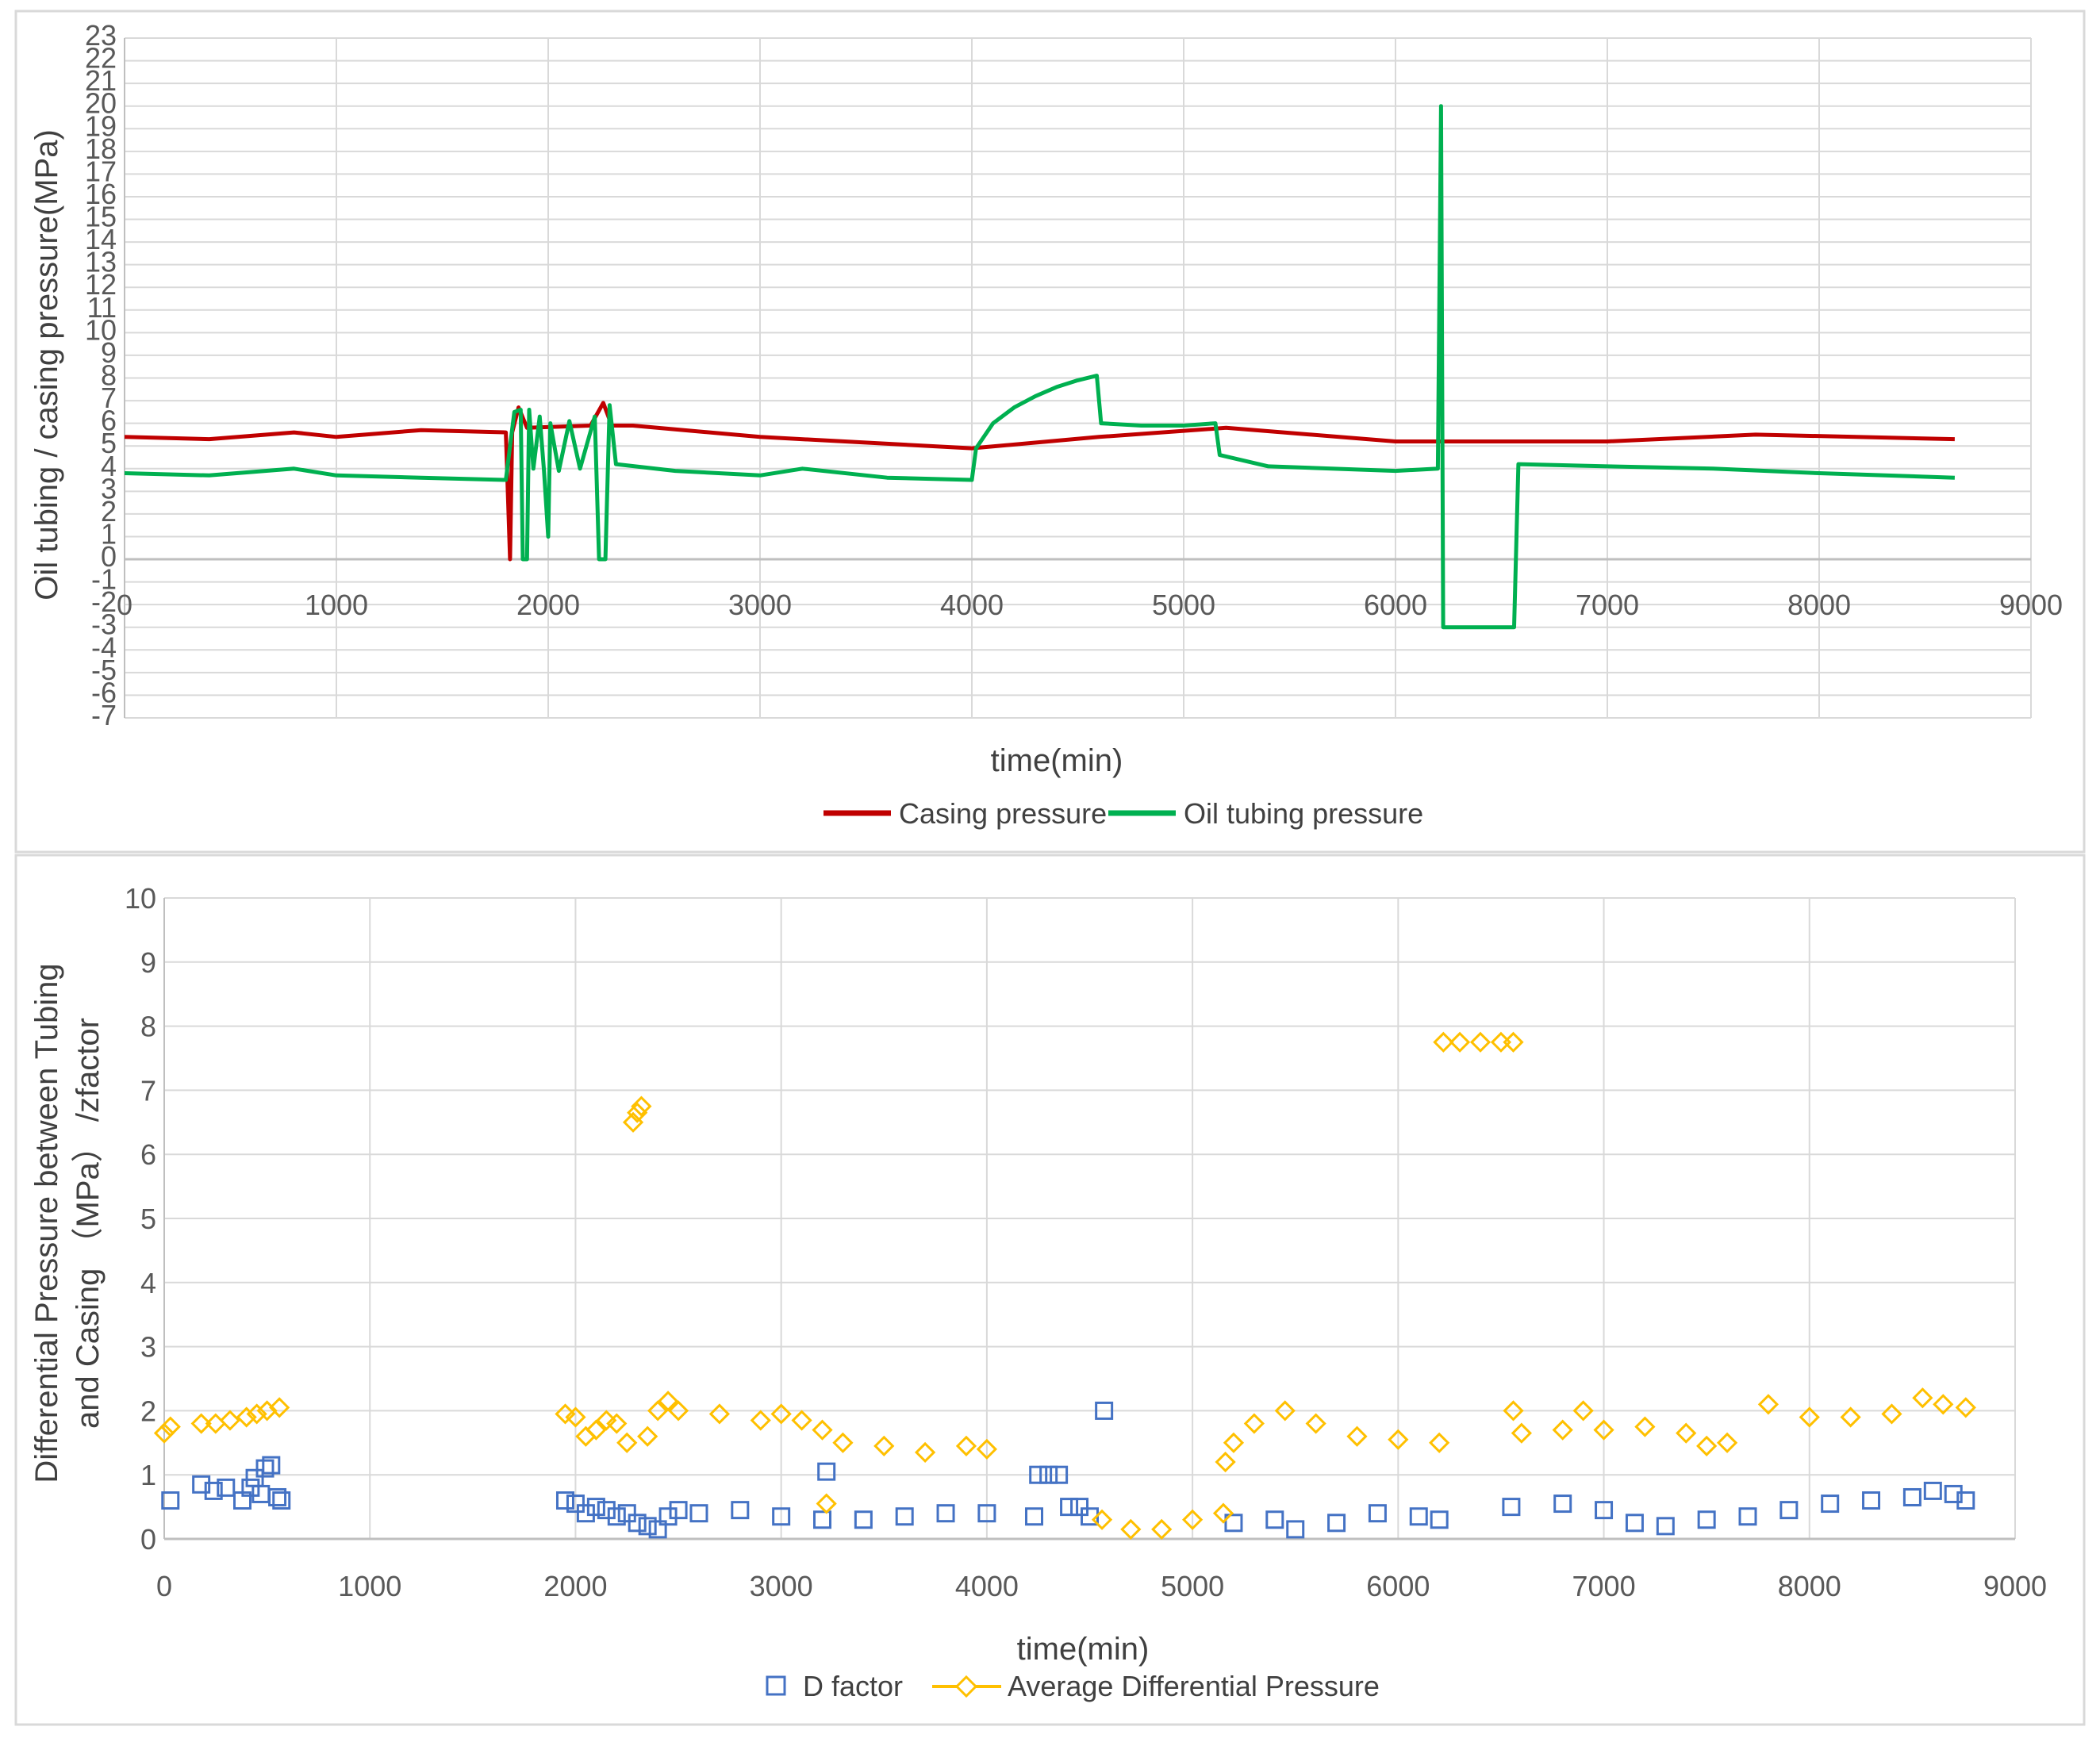 The width and height of the screenshot is (2100, 1742). I want to click on x-tick-label: 6000, so click(1395, 605).